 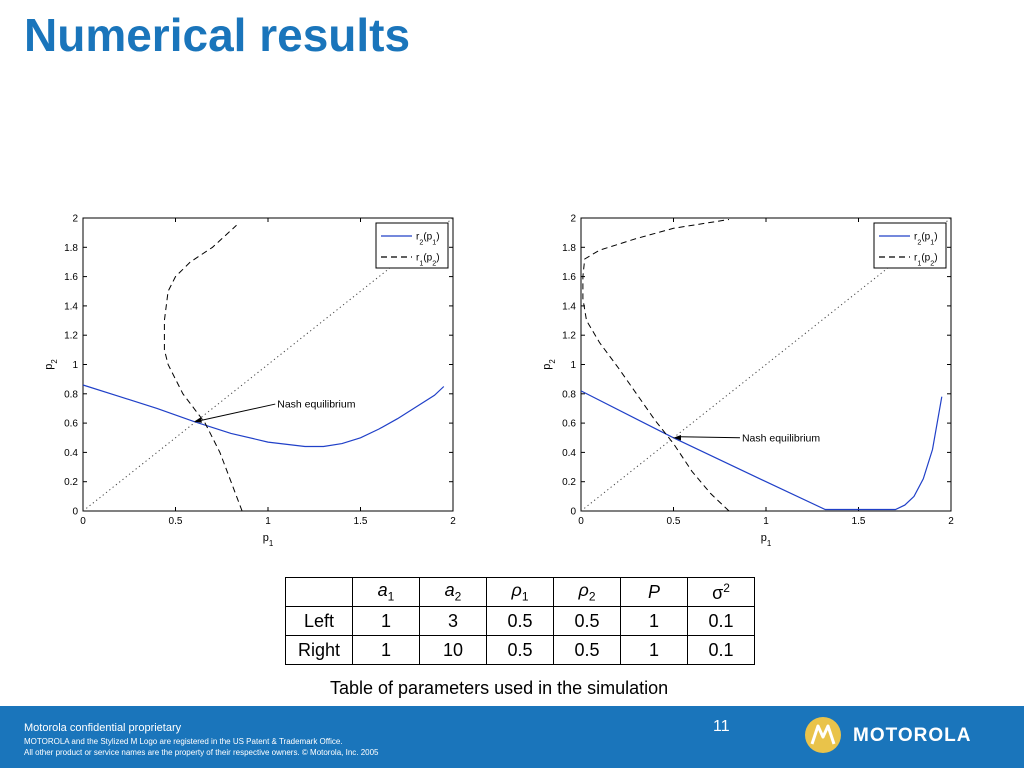 I want to click on table-header-cell: ρ2, so click(x=587, y=592).